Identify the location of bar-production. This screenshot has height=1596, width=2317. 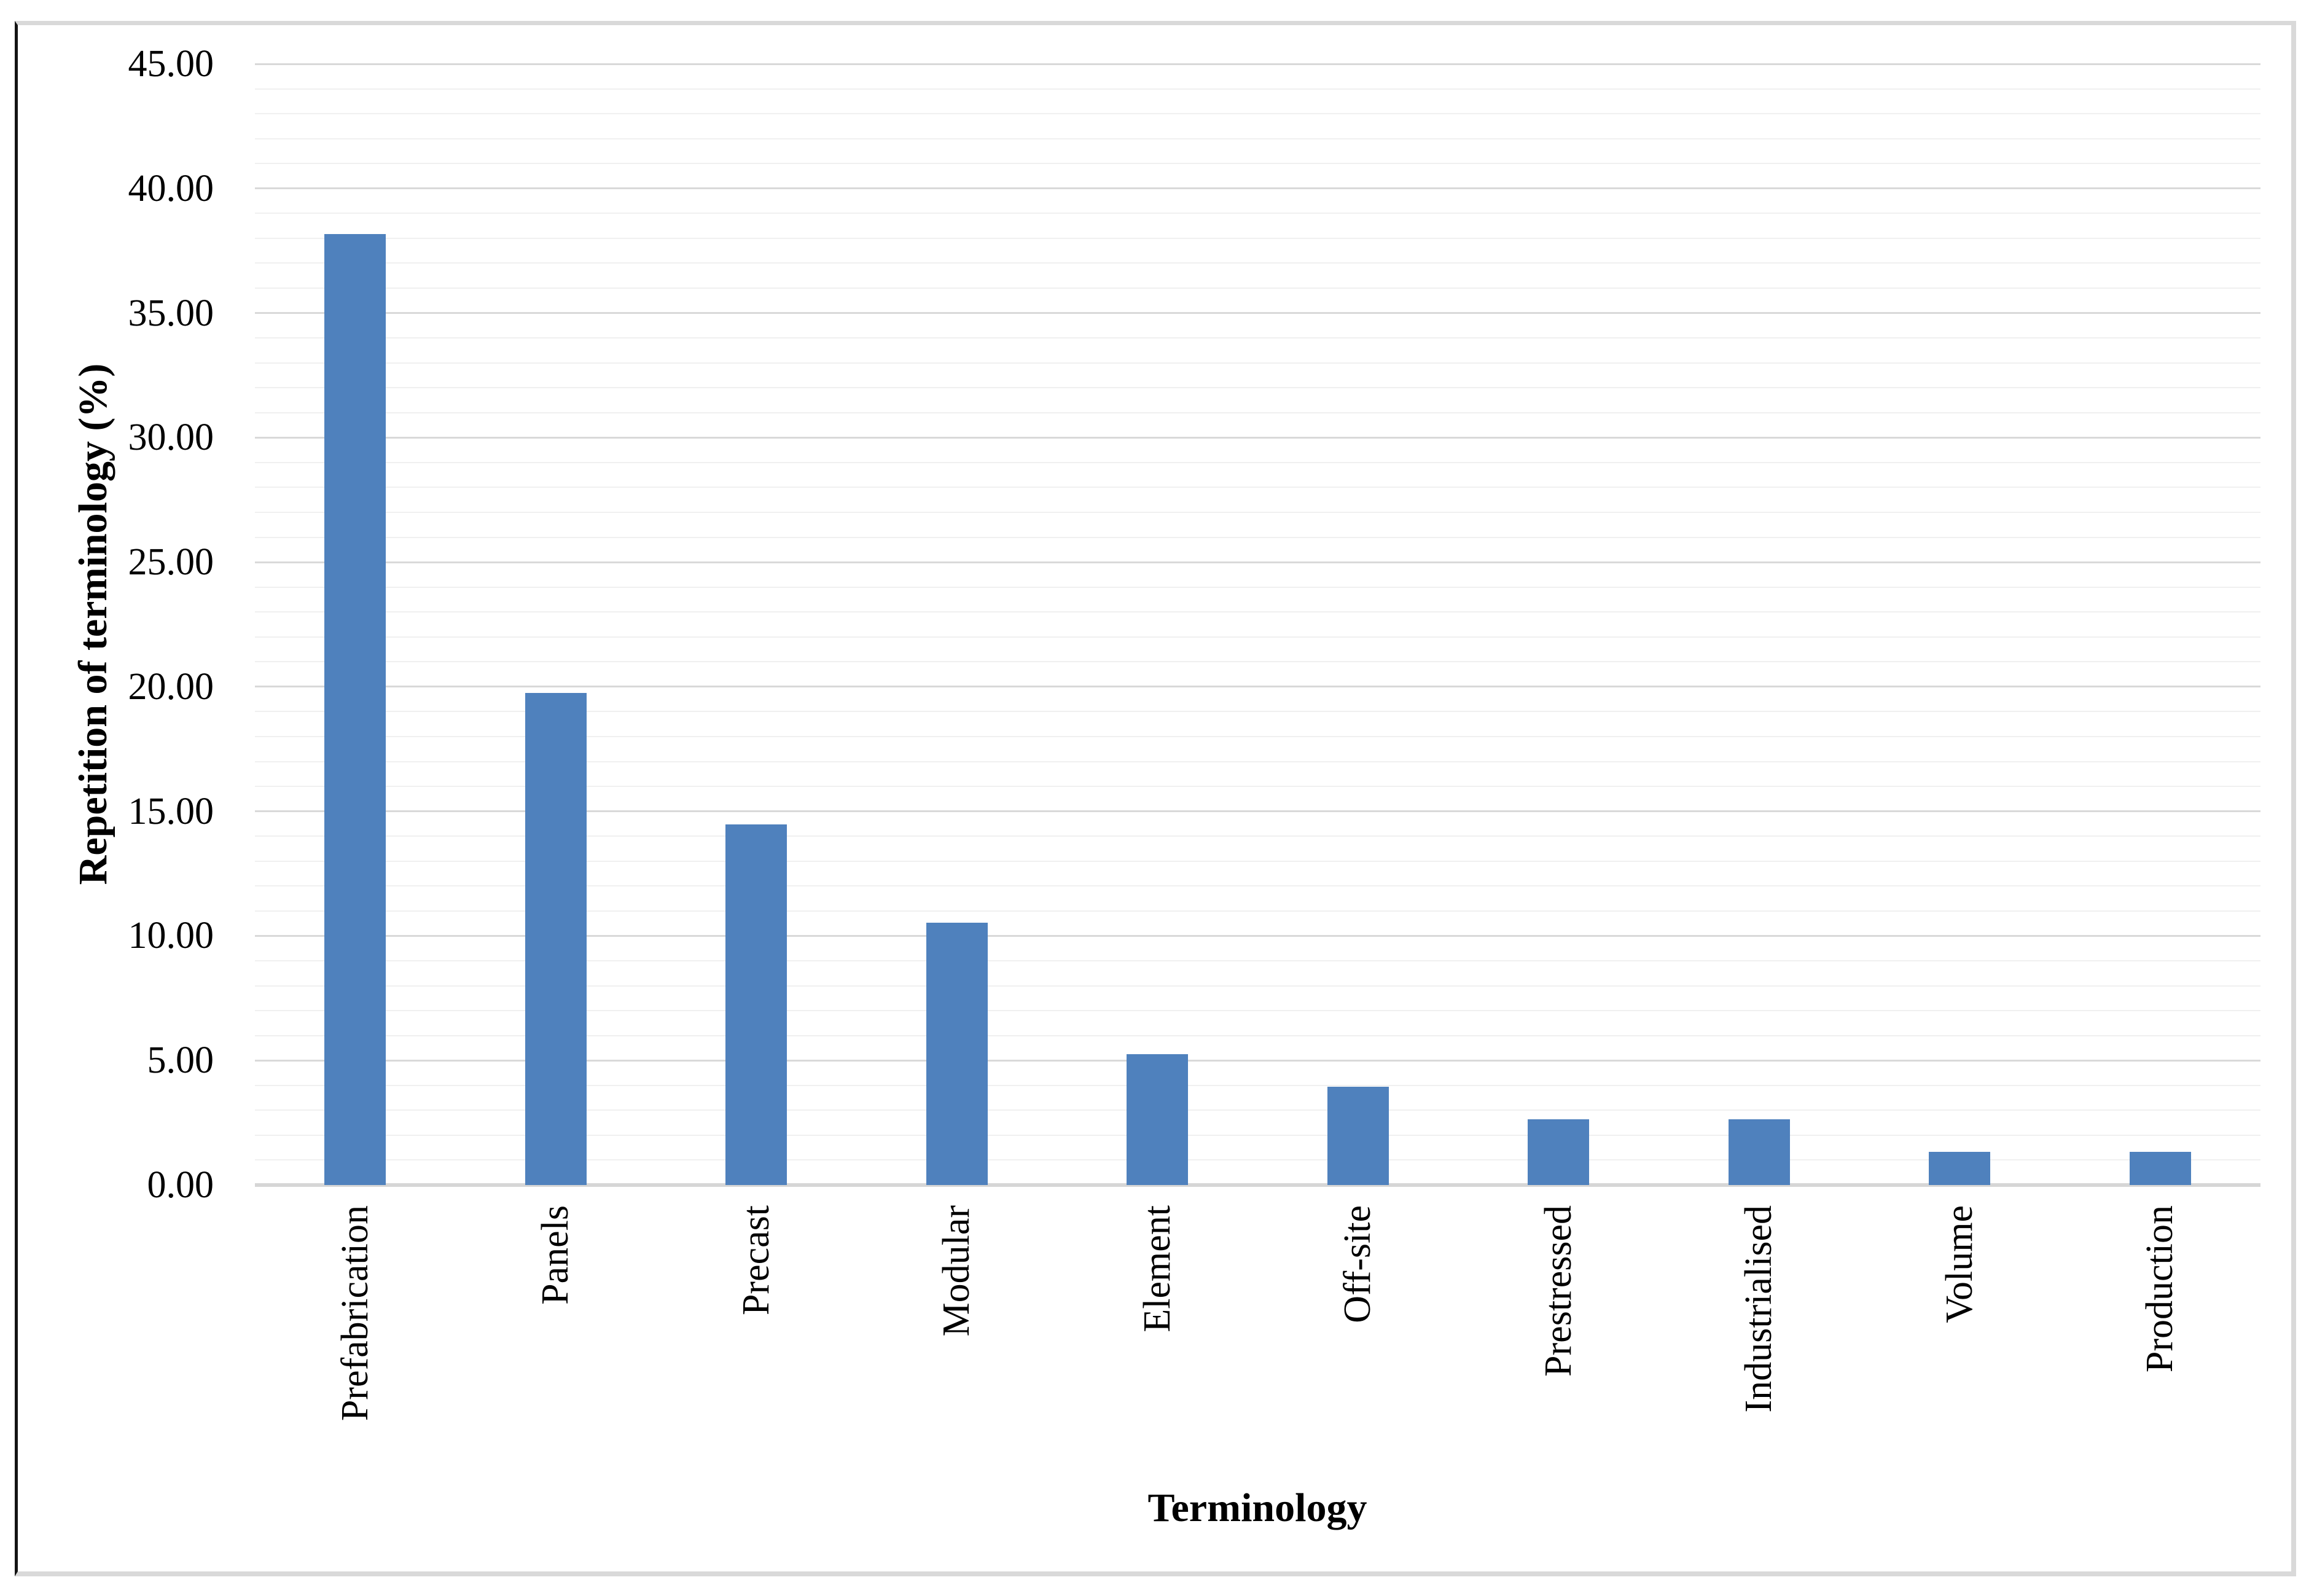
(2160, 1168).